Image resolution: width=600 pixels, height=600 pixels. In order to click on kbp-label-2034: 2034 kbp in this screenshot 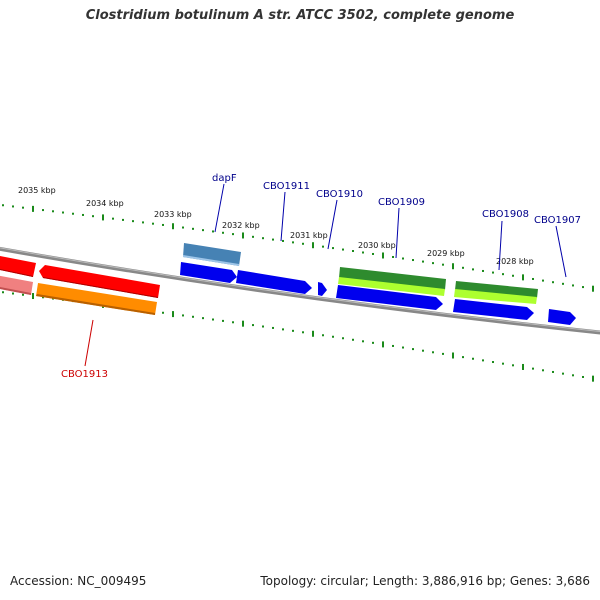, I will do `click(105, 203)`.